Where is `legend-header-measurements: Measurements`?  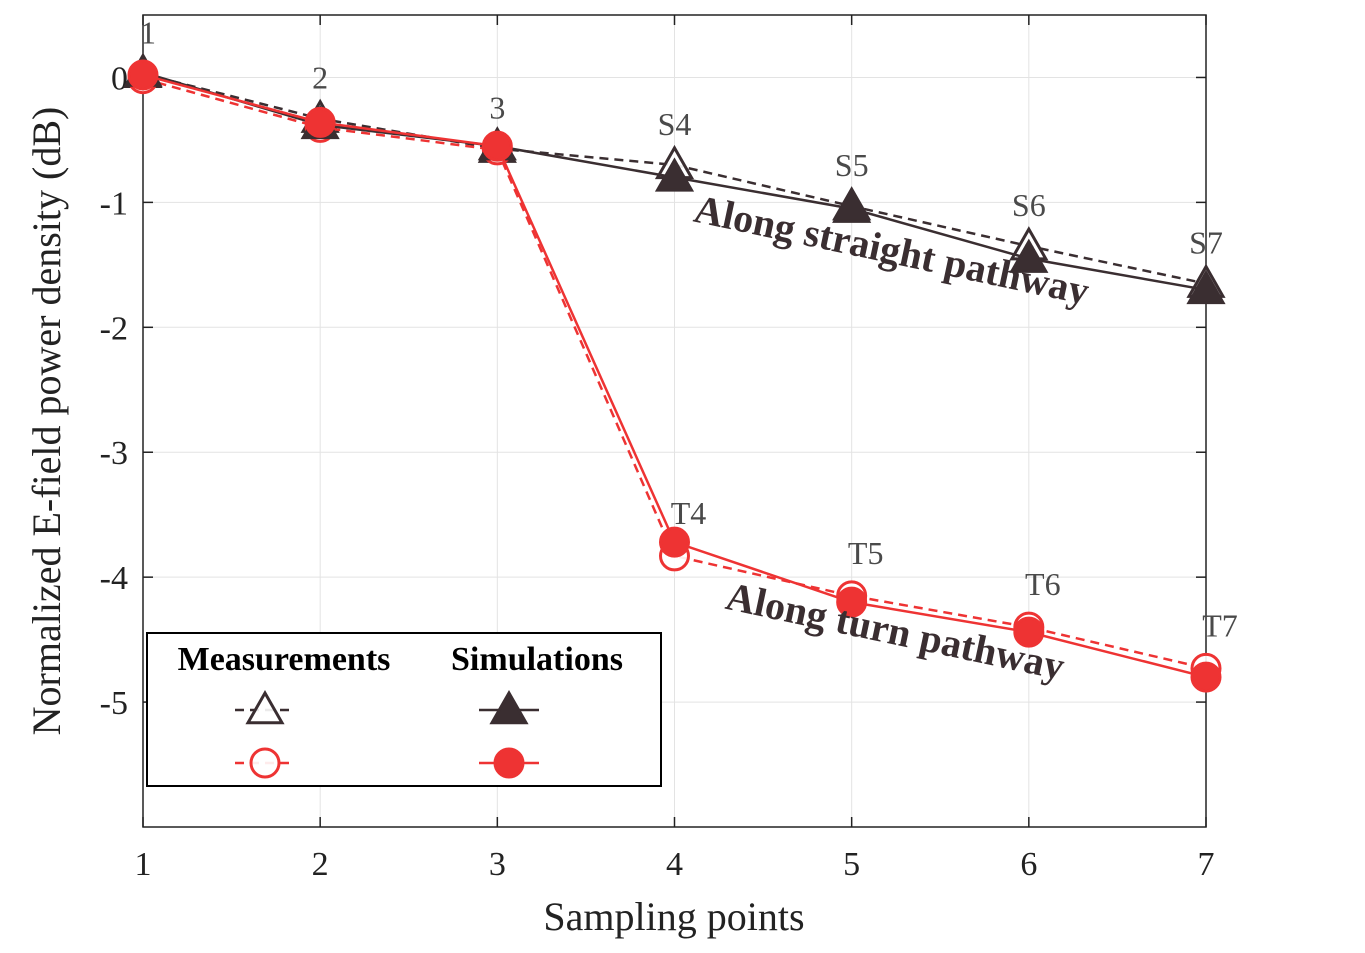
legend-header-measurements: Measurements is located at coordinates (284, 659).